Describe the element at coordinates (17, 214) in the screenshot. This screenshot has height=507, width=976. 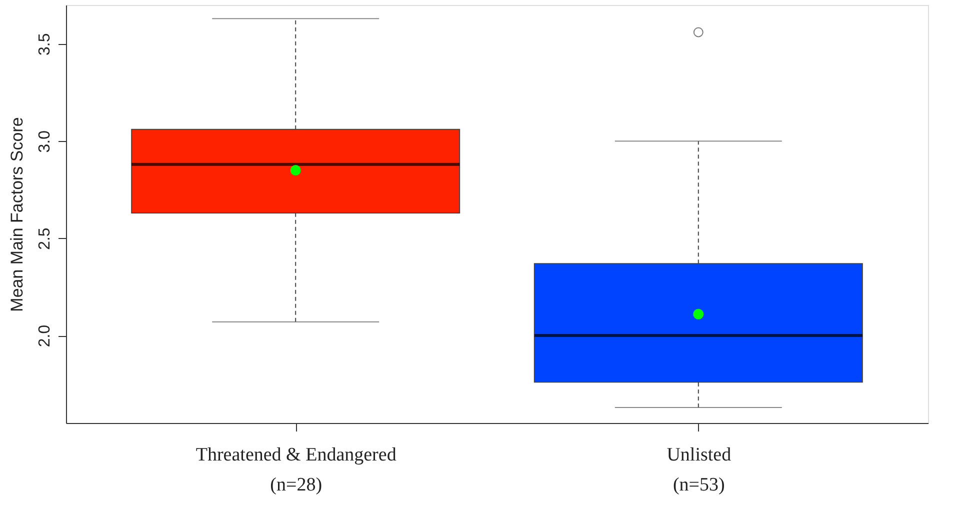
I see `y-axis-title: Mean Main Factors Score` at that location.